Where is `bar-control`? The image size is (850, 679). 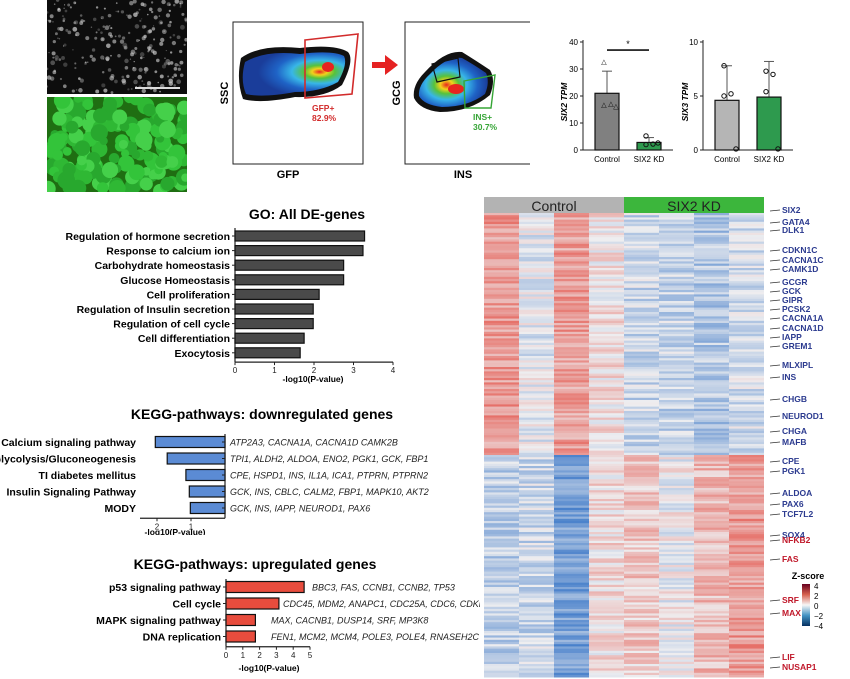
bar-control is located at coordinates (607, 121).